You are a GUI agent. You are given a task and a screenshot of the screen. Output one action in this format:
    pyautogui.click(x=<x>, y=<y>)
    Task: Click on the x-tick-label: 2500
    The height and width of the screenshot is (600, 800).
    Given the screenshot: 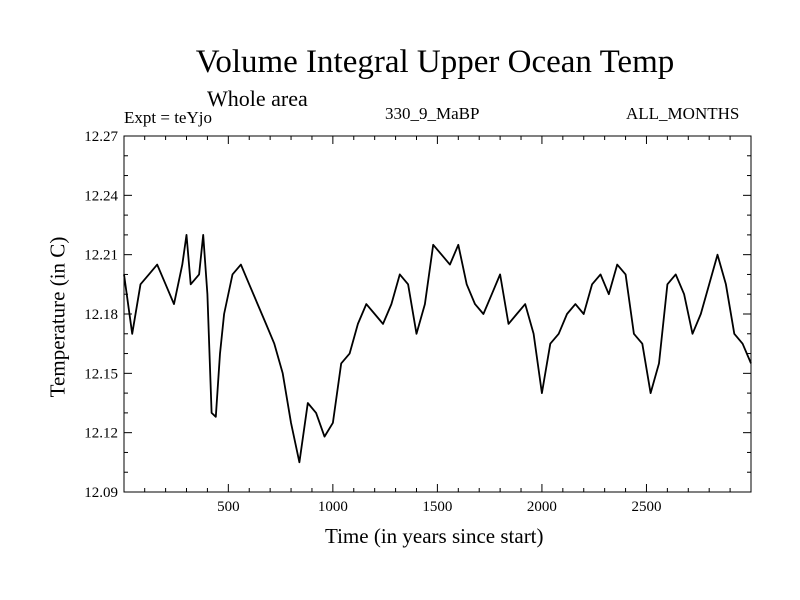 What is the action you would take?
    pyautogui.click(x=646, y=507)
    